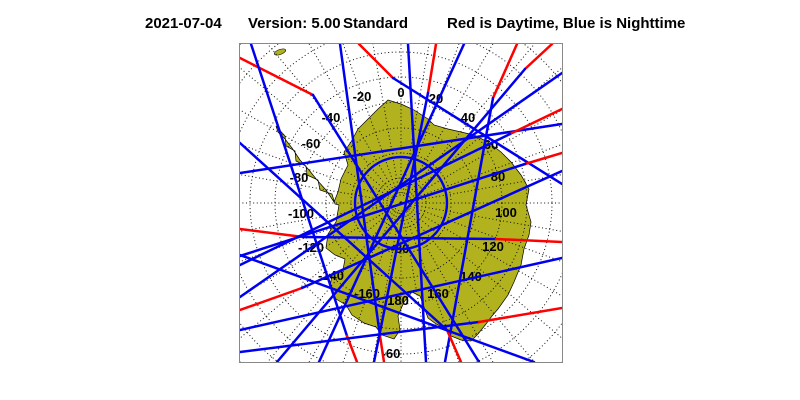 This screenshot has height=400, width=800. I want to click on graticule-label: 100, so click(506, 212).